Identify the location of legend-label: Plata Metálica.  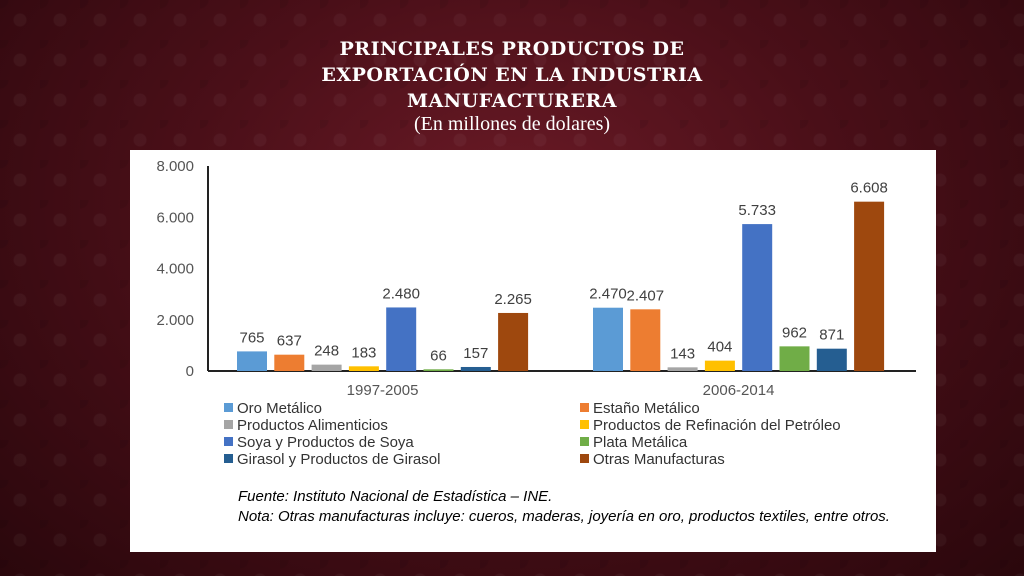
(640, 442).